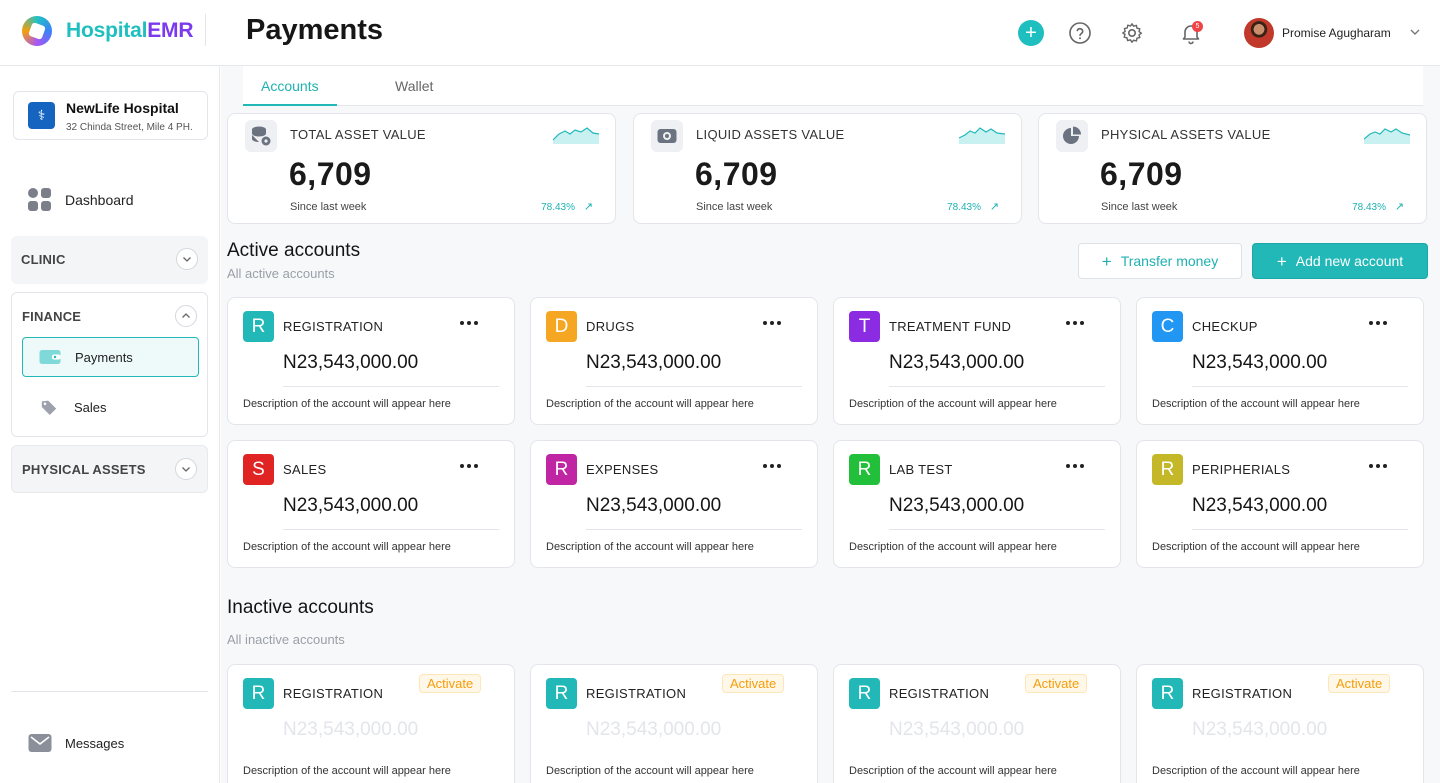 This screenshot has height=783, width=1440. Describe the element at coordinates (52, 316) in the screenshot. I see `sidebar-group-title: FINANCE` at that location.